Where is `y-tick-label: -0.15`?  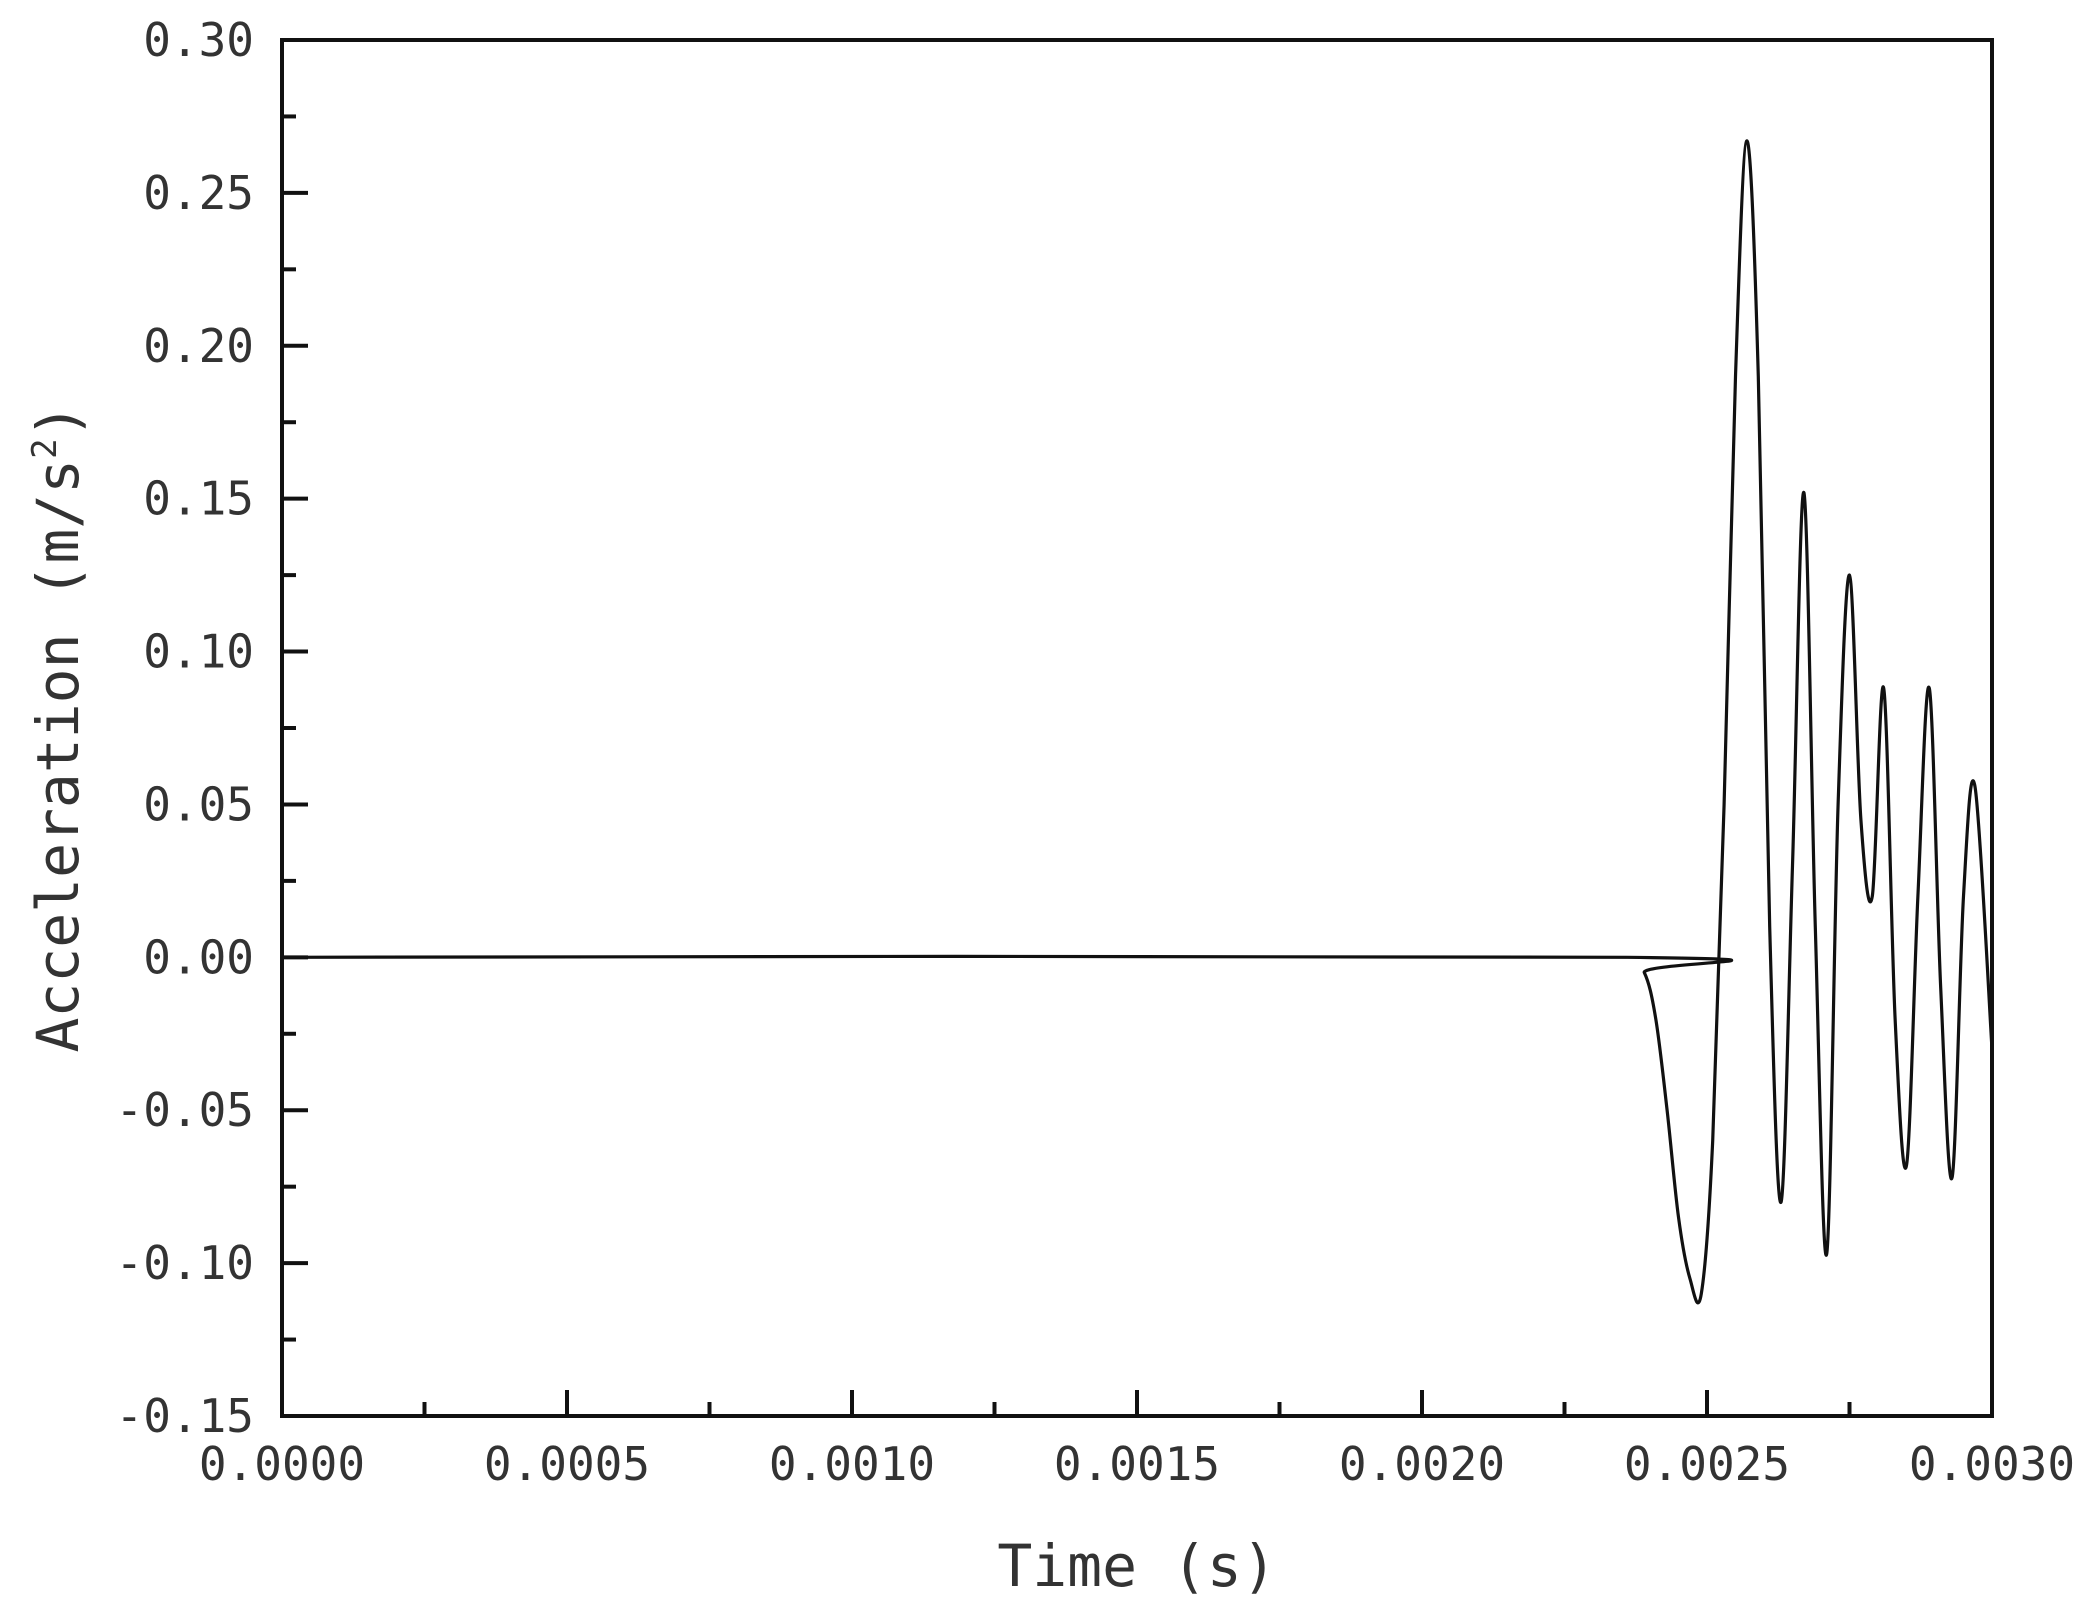 y-tick-label: -0.15 is located at coordinates (185, 1416).